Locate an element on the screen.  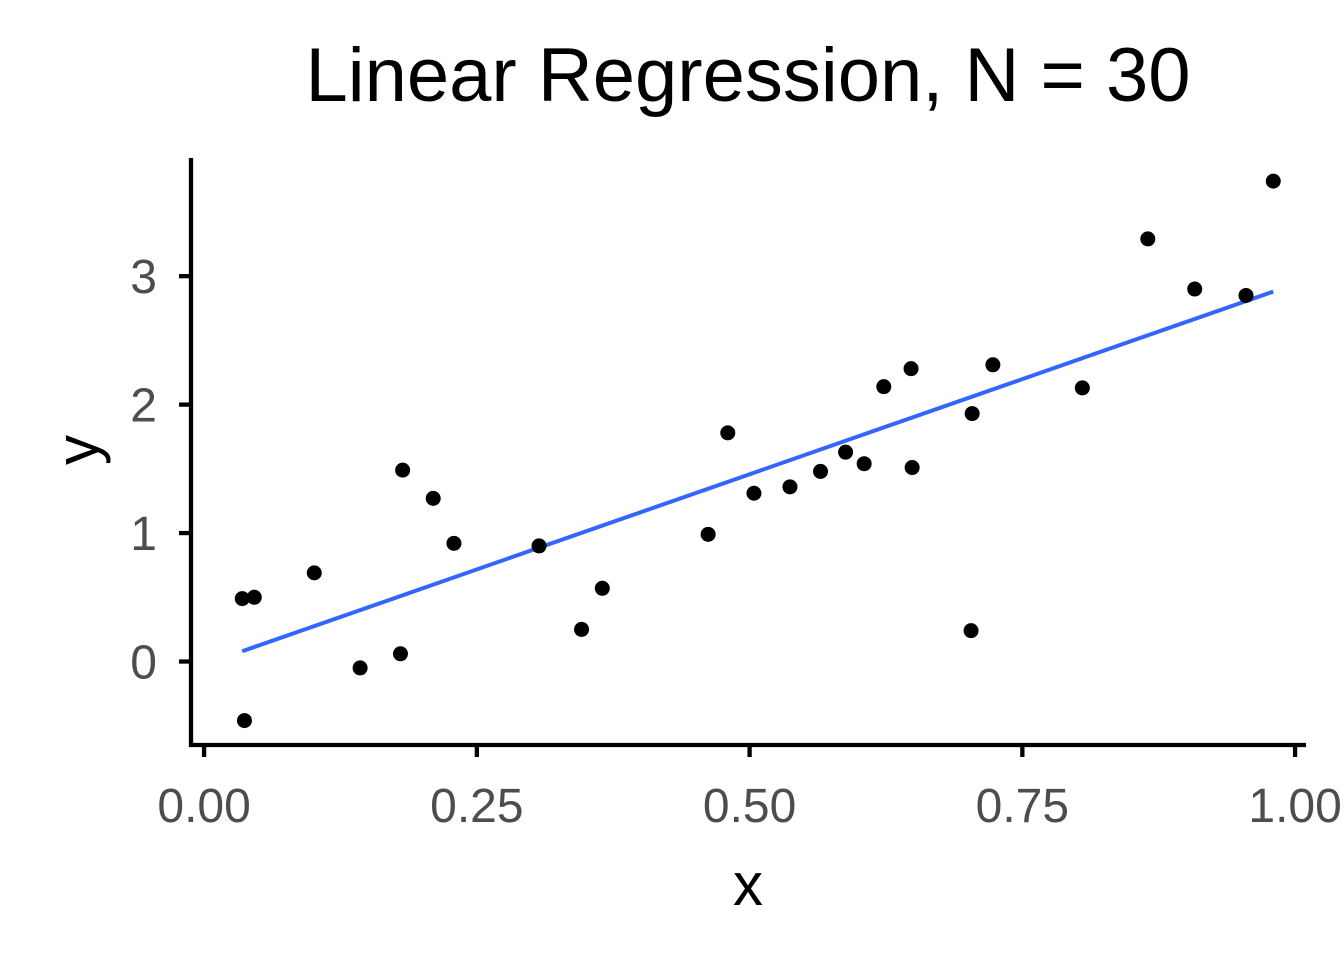
y-tick-label: 0 is located at coordinates (143, 663).